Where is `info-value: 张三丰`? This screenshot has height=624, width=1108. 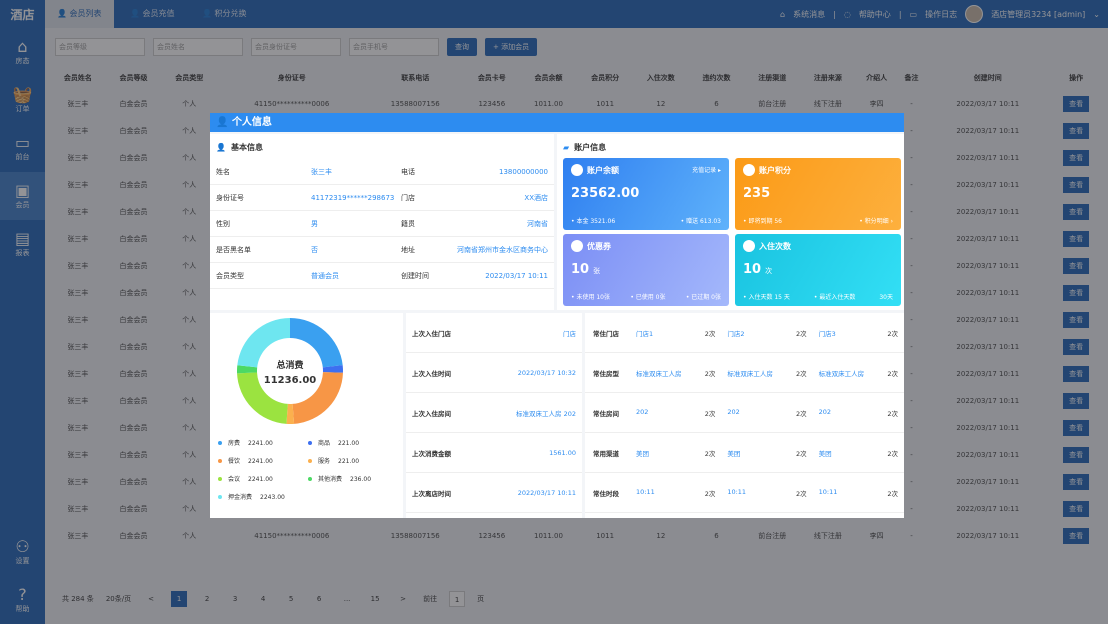
info-value: 张三丰 is located at coordinates (321, 171).